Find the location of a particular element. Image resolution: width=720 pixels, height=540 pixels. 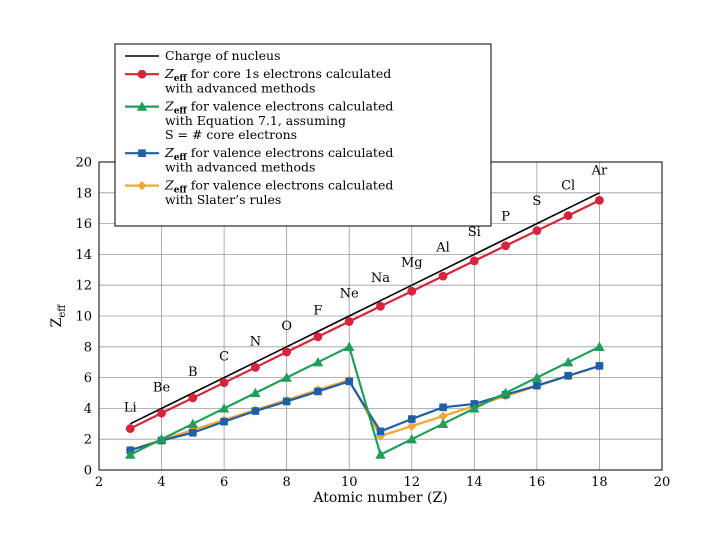

series-line is located at coordinates (364, 401).